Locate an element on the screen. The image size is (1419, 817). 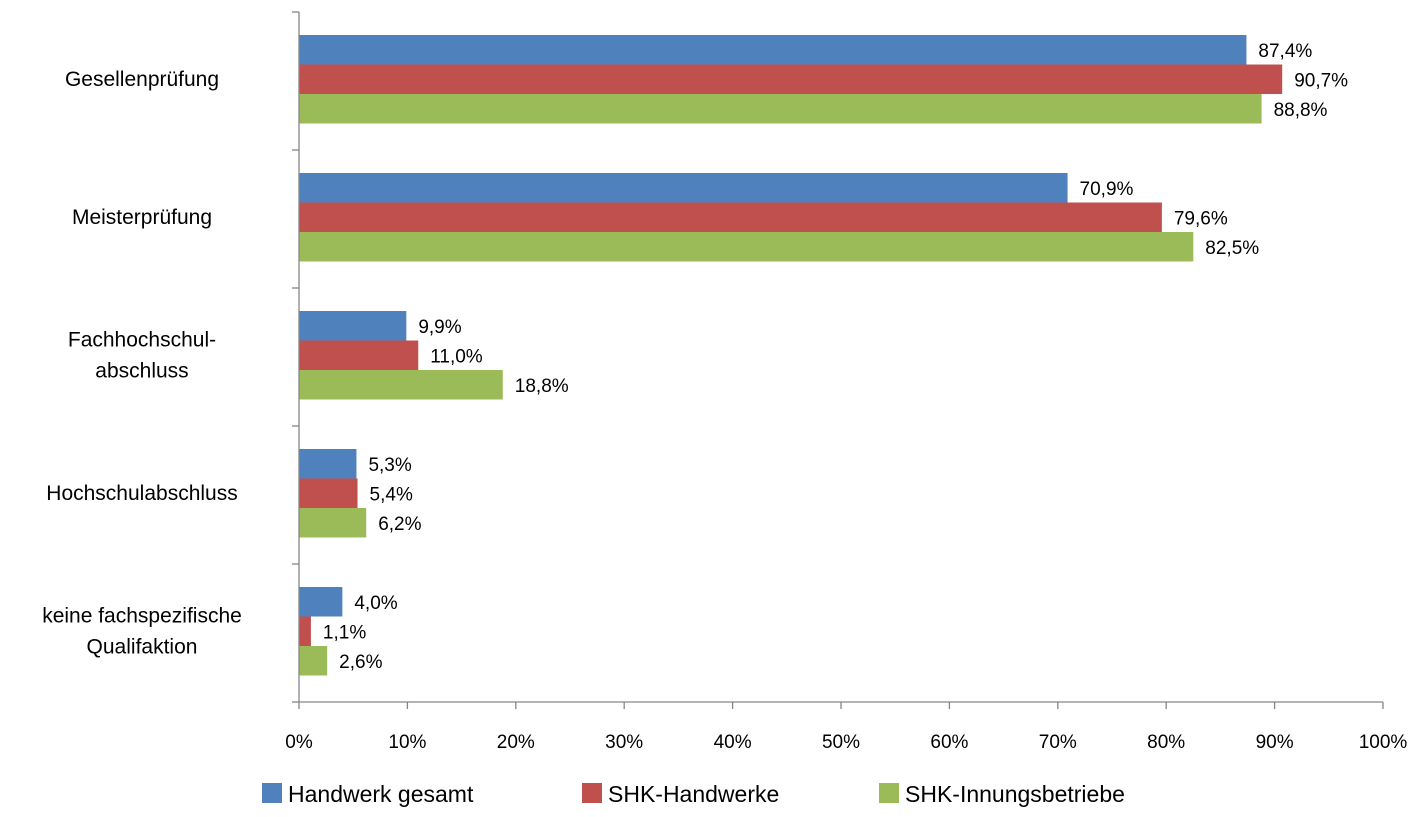
data-label-series-3-category-1: 88,8% is located at coordinates (1301, 110).